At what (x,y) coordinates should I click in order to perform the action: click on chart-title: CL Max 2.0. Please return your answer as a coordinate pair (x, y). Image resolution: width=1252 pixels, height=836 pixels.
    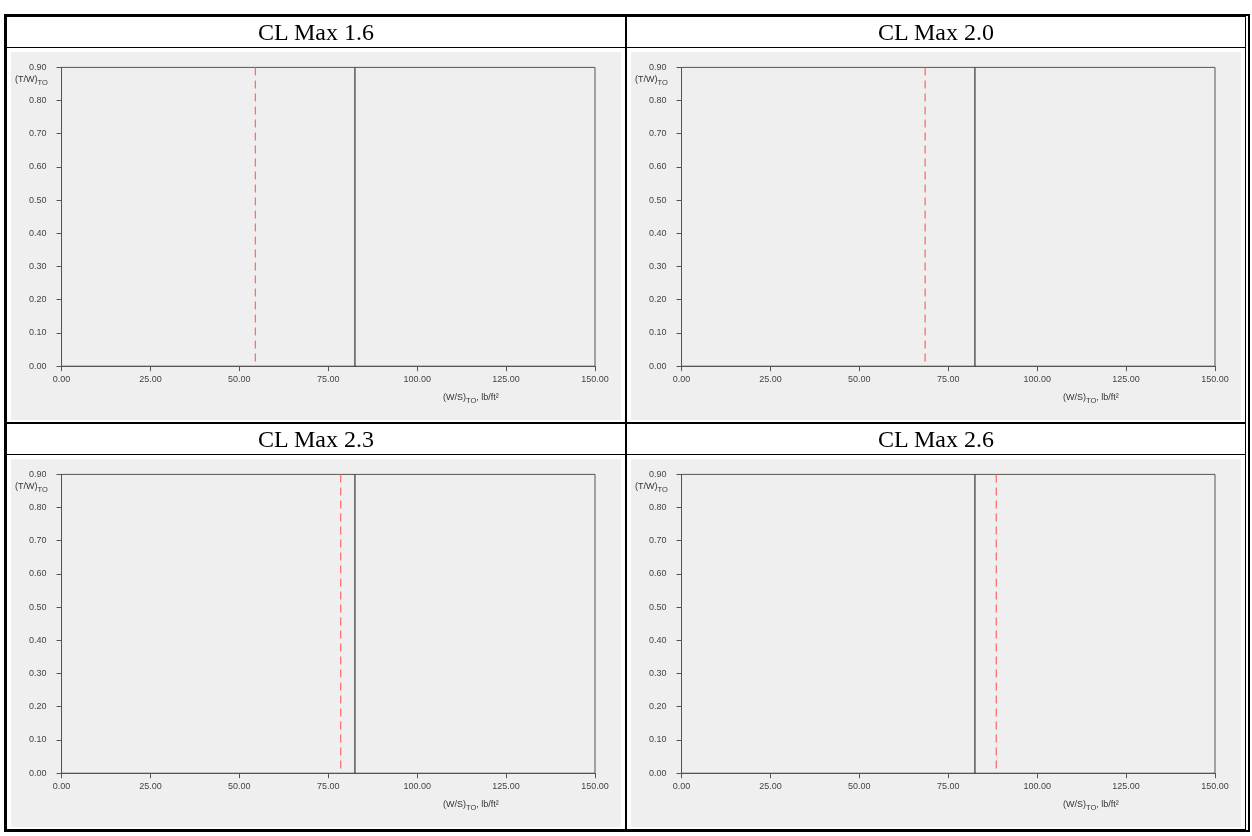
    Looking at the image, I should click on (936, 32).